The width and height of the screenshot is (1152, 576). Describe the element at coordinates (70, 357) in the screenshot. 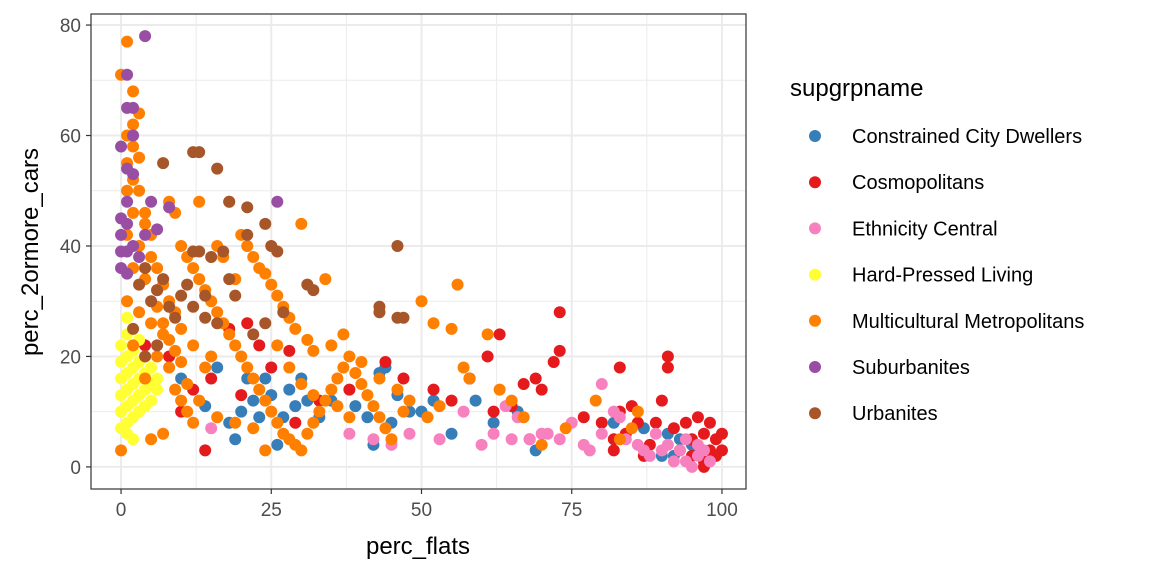

I see `y-tick-label: 20` at that location.